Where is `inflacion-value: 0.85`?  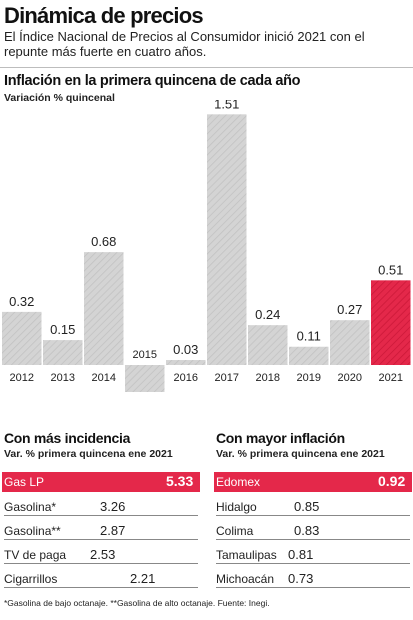 inflacion-value: 0.85 is located at coordinates (307, 506).